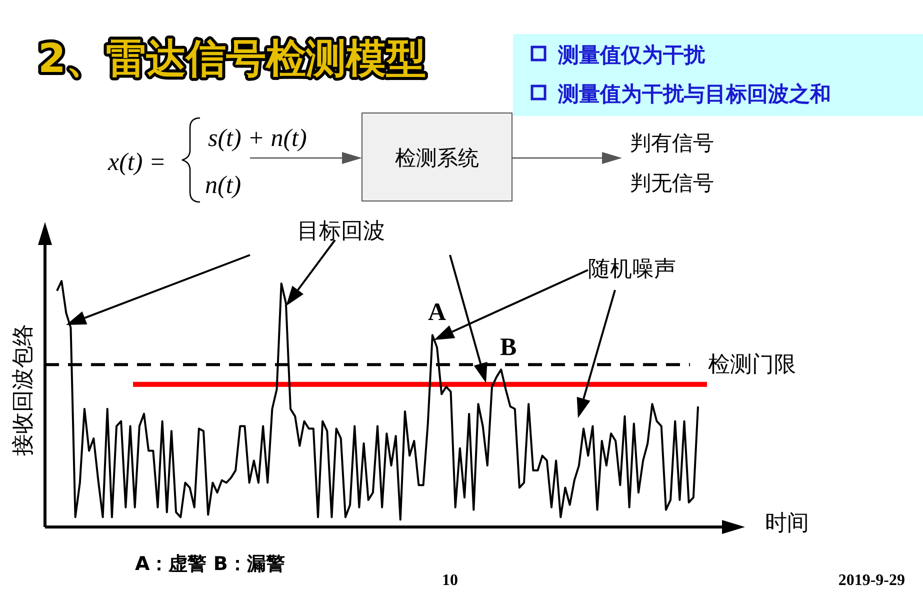 The image size is (923, 596). What do you see at coordinates (672, 183) in the screenshot?
I see `annotation: 判无信号` at bounding box center [672, 183].